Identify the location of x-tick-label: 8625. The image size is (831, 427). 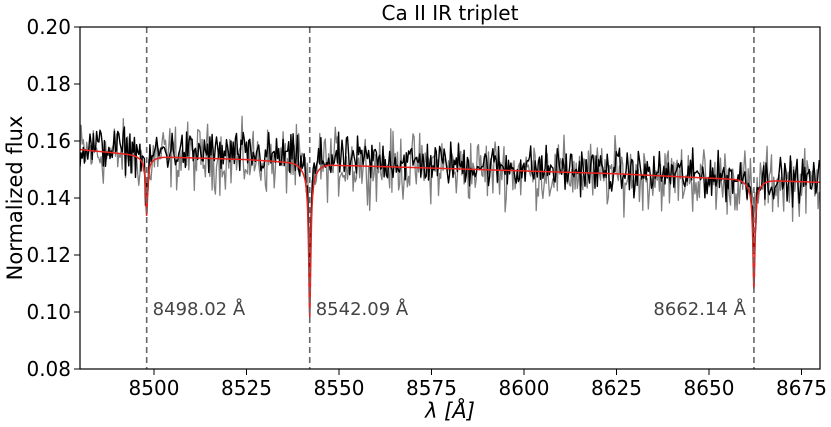
(616, 388).